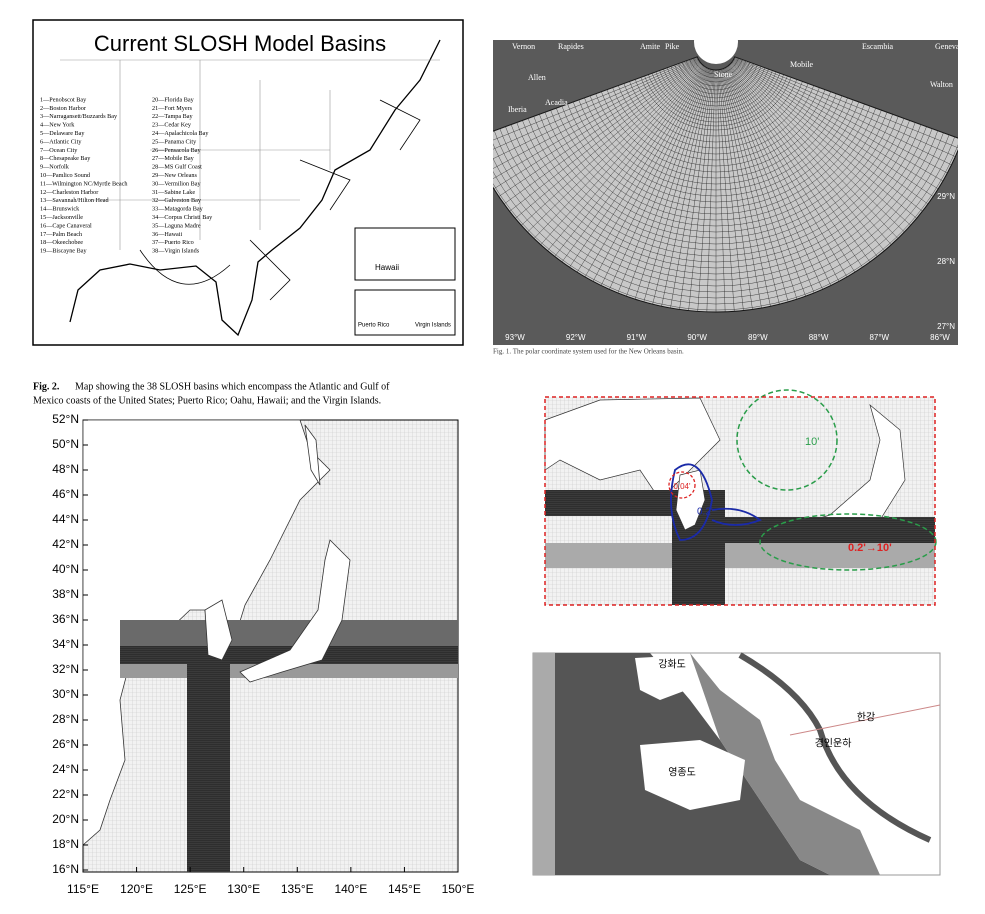 The image size is (985, 914). Describe the element at coordinates (515, 337) in the screenshot. I see `lon-label: 93°W` at that location.